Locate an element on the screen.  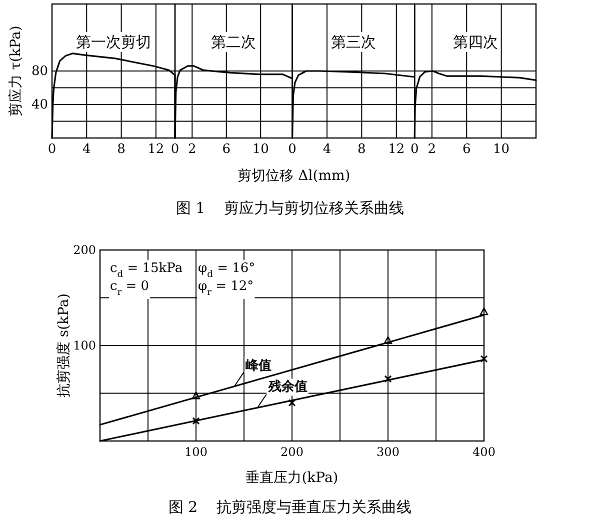
legend-label: 残余值 is located at coordinates (287, 387).